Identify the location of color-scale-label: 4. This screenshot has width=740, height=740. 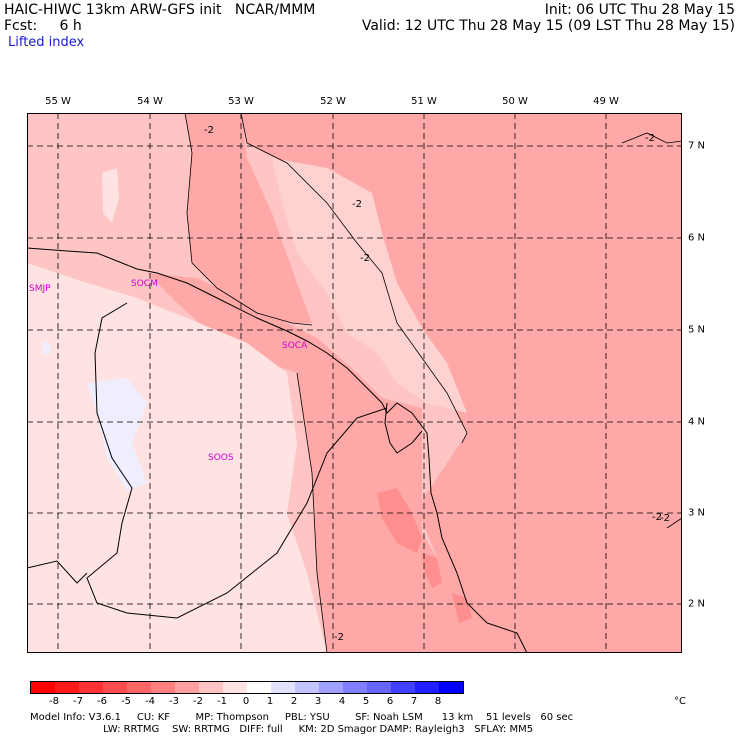
(342, 701).